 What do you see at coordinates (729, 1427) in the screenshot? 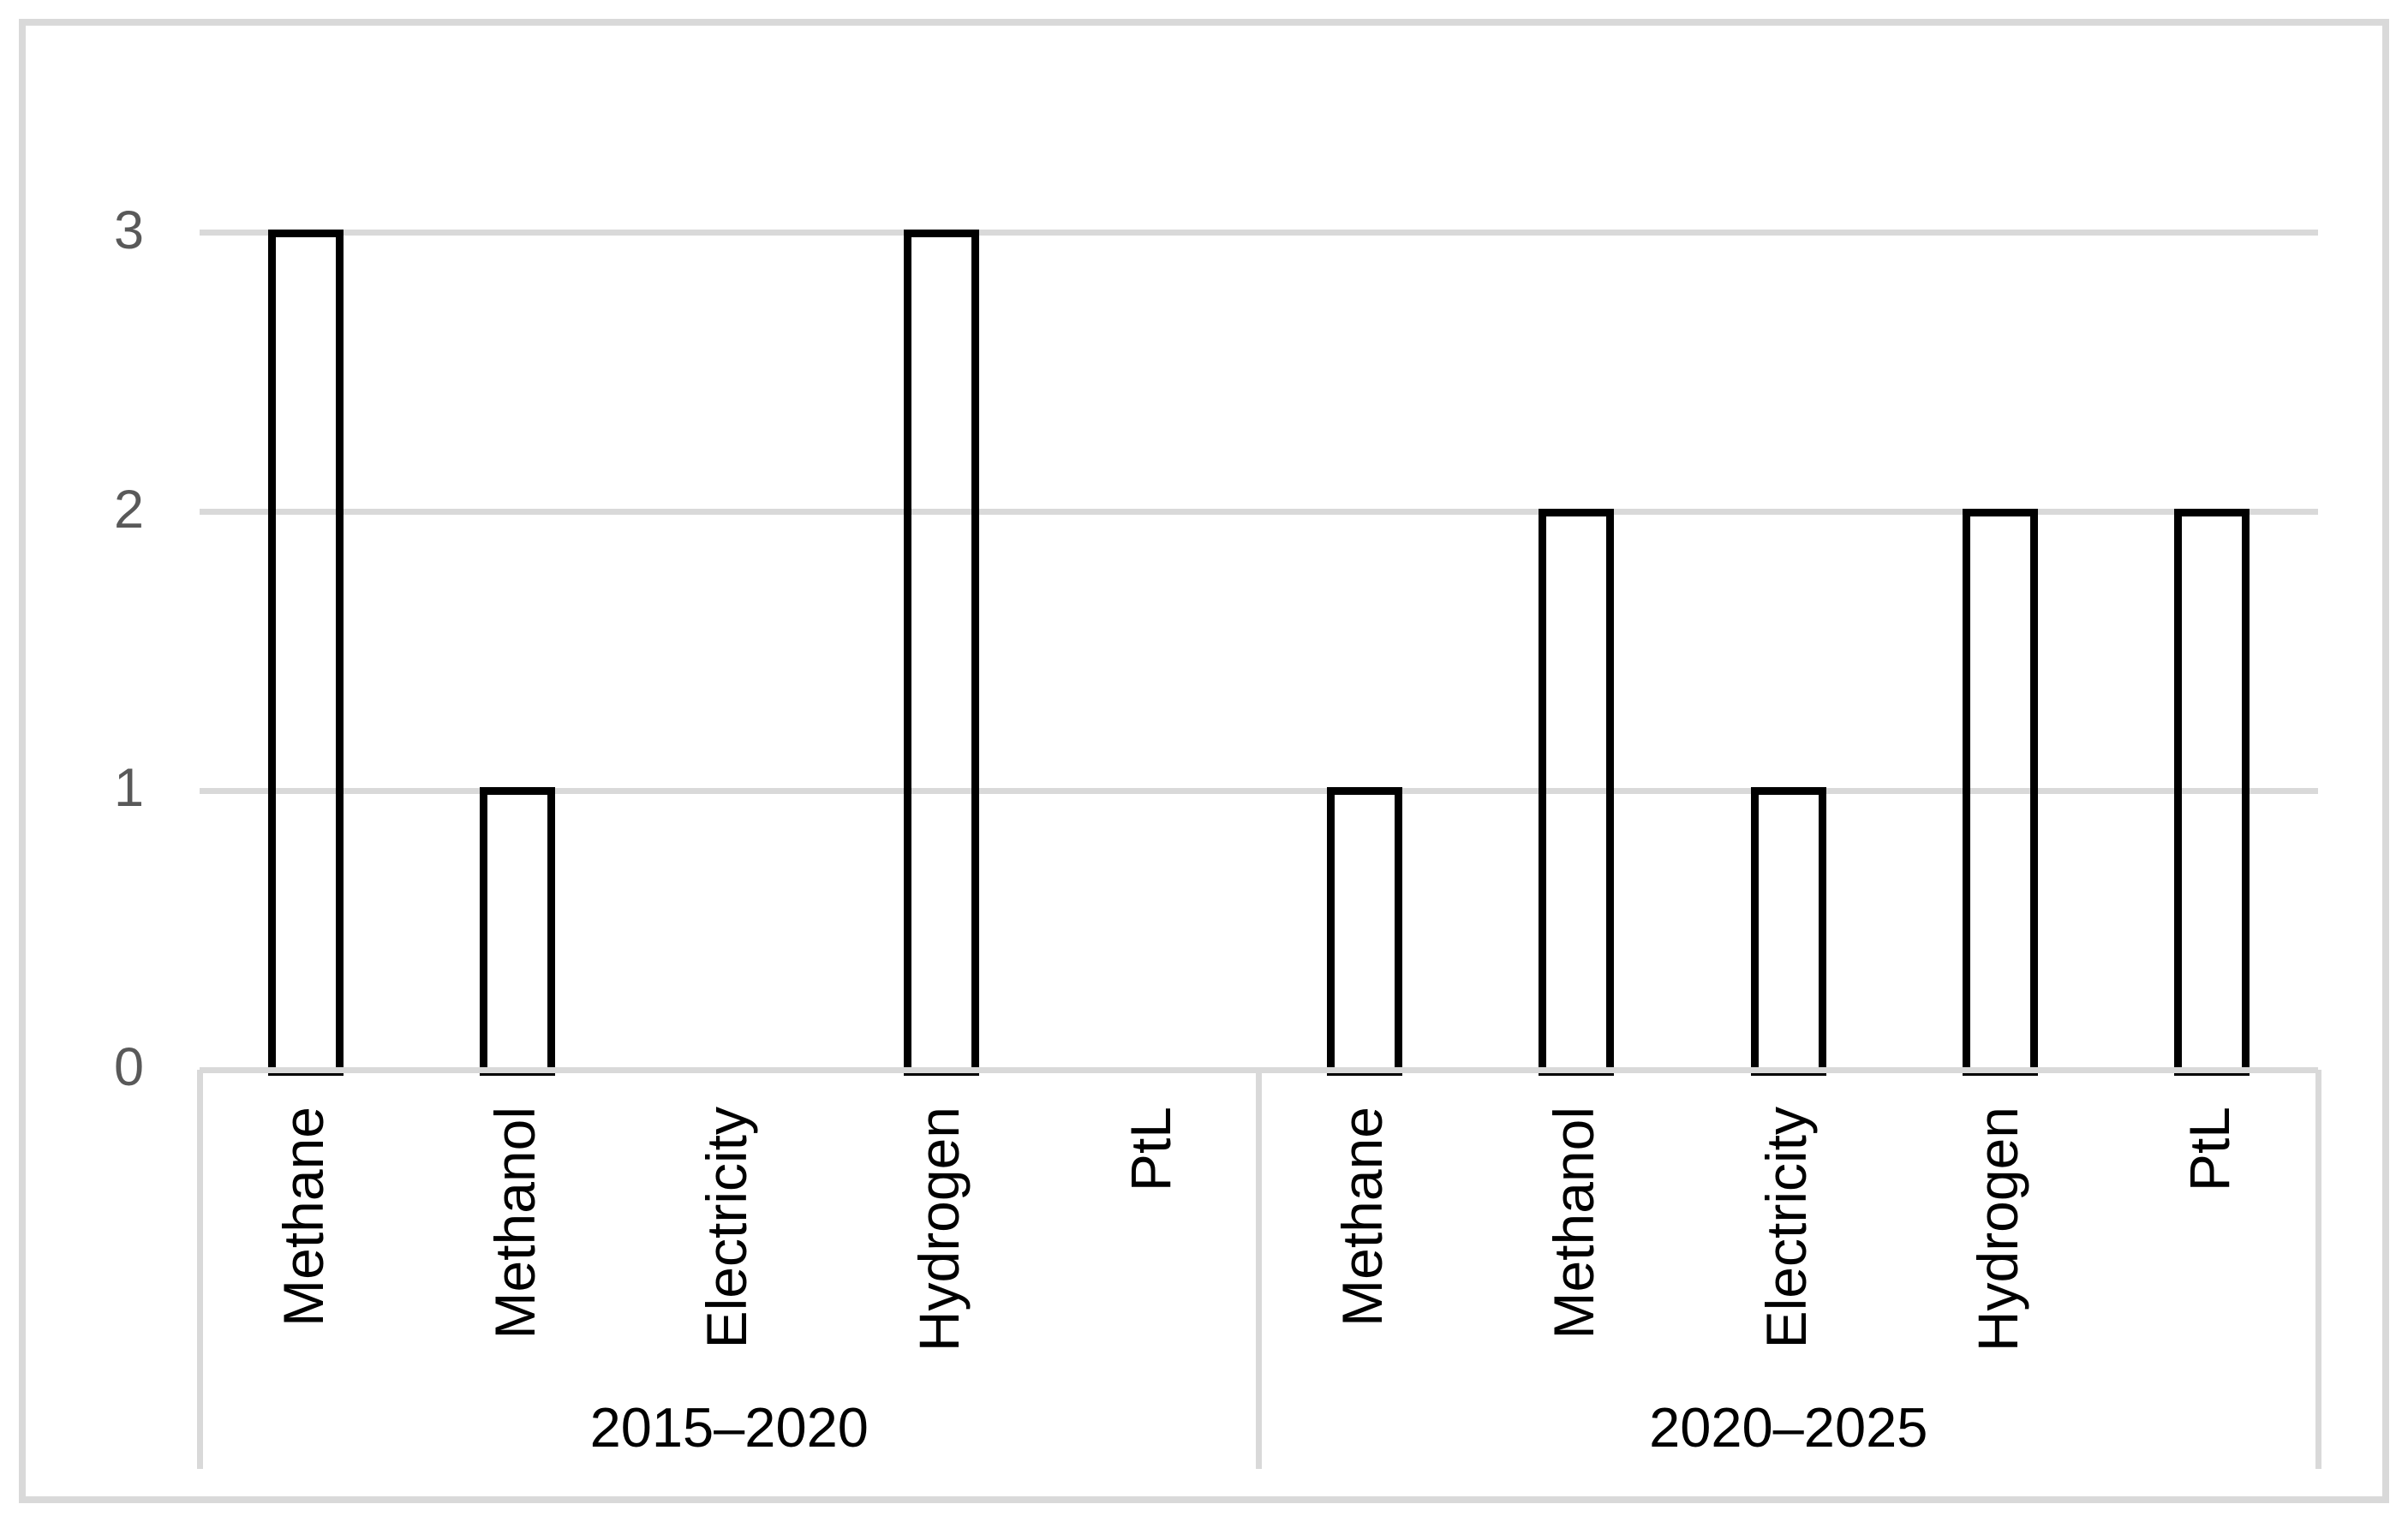
I see `group-label: 2015–2020` at bounding box center [729, 1427].